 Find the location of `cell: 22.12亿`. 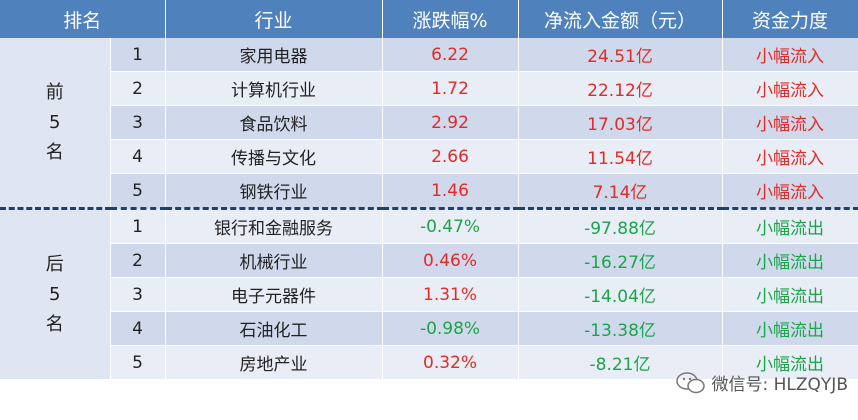

cell: 22.12亿 is located at coordinates (620, 88).